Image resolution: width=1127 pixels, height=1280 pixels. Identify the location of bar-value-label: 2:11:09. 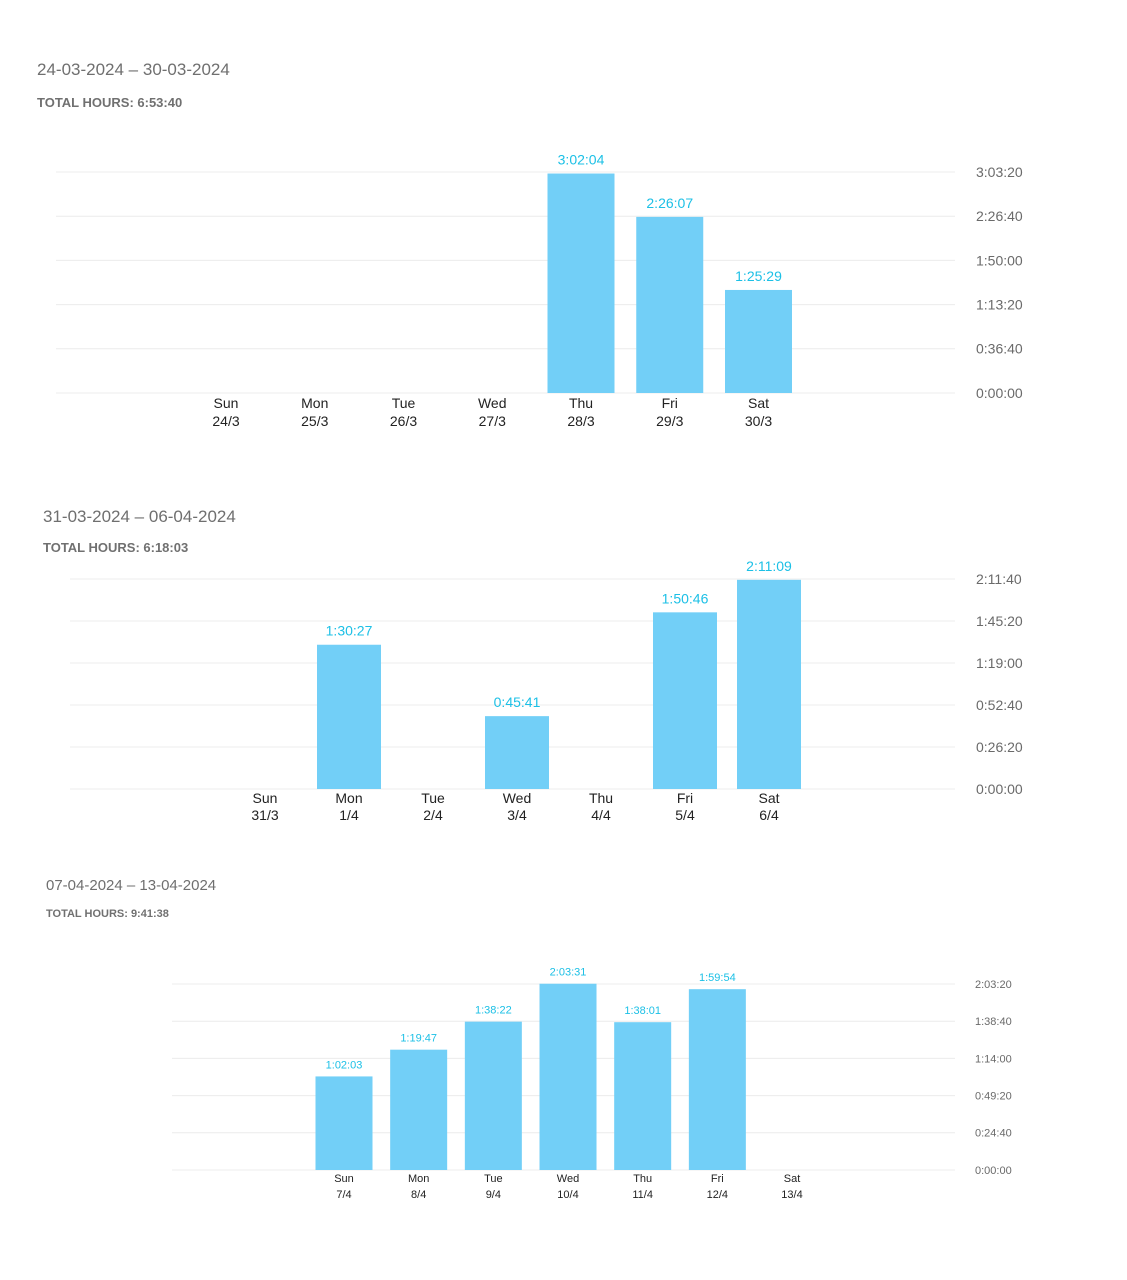
(769, 566).